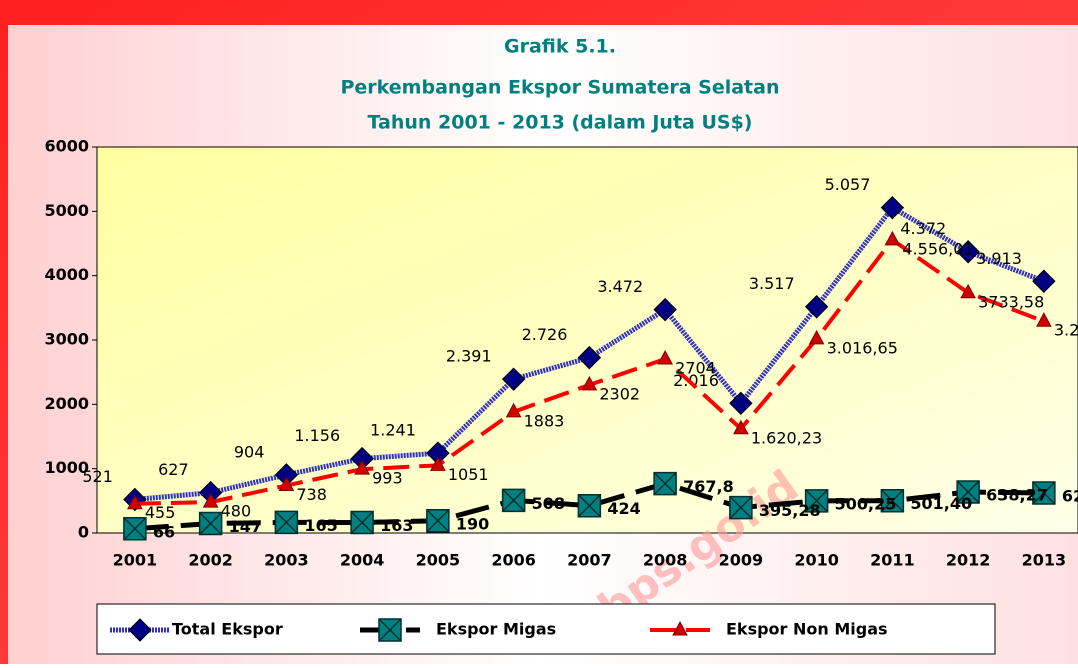 This screenshot has height=668, width=1078. I want to click on data-label: 1.156, so click(317, 435).